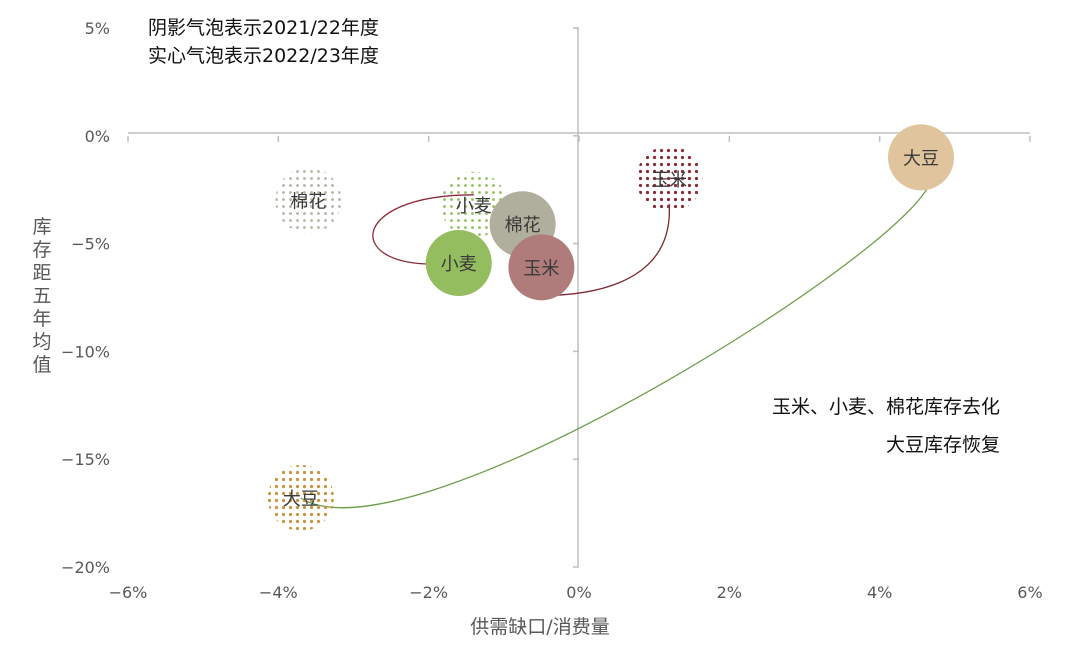 This screenshot has width=1080, height=661. I want to click on subtitle-line-1: 阴影气泡表示2021/22年度, so click(263, 28).